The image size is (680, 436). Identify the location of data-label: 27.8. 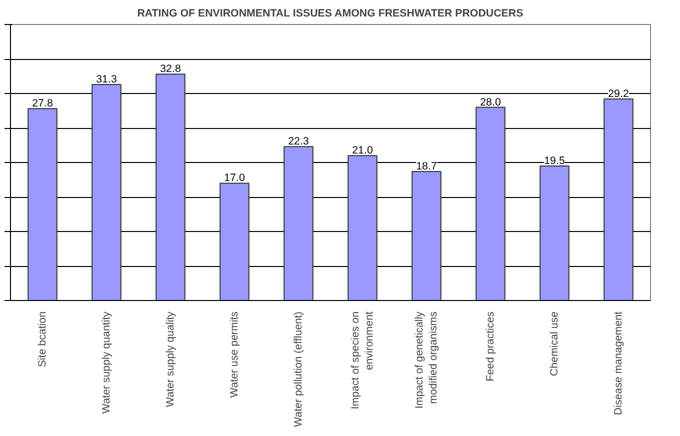
(42, 104).